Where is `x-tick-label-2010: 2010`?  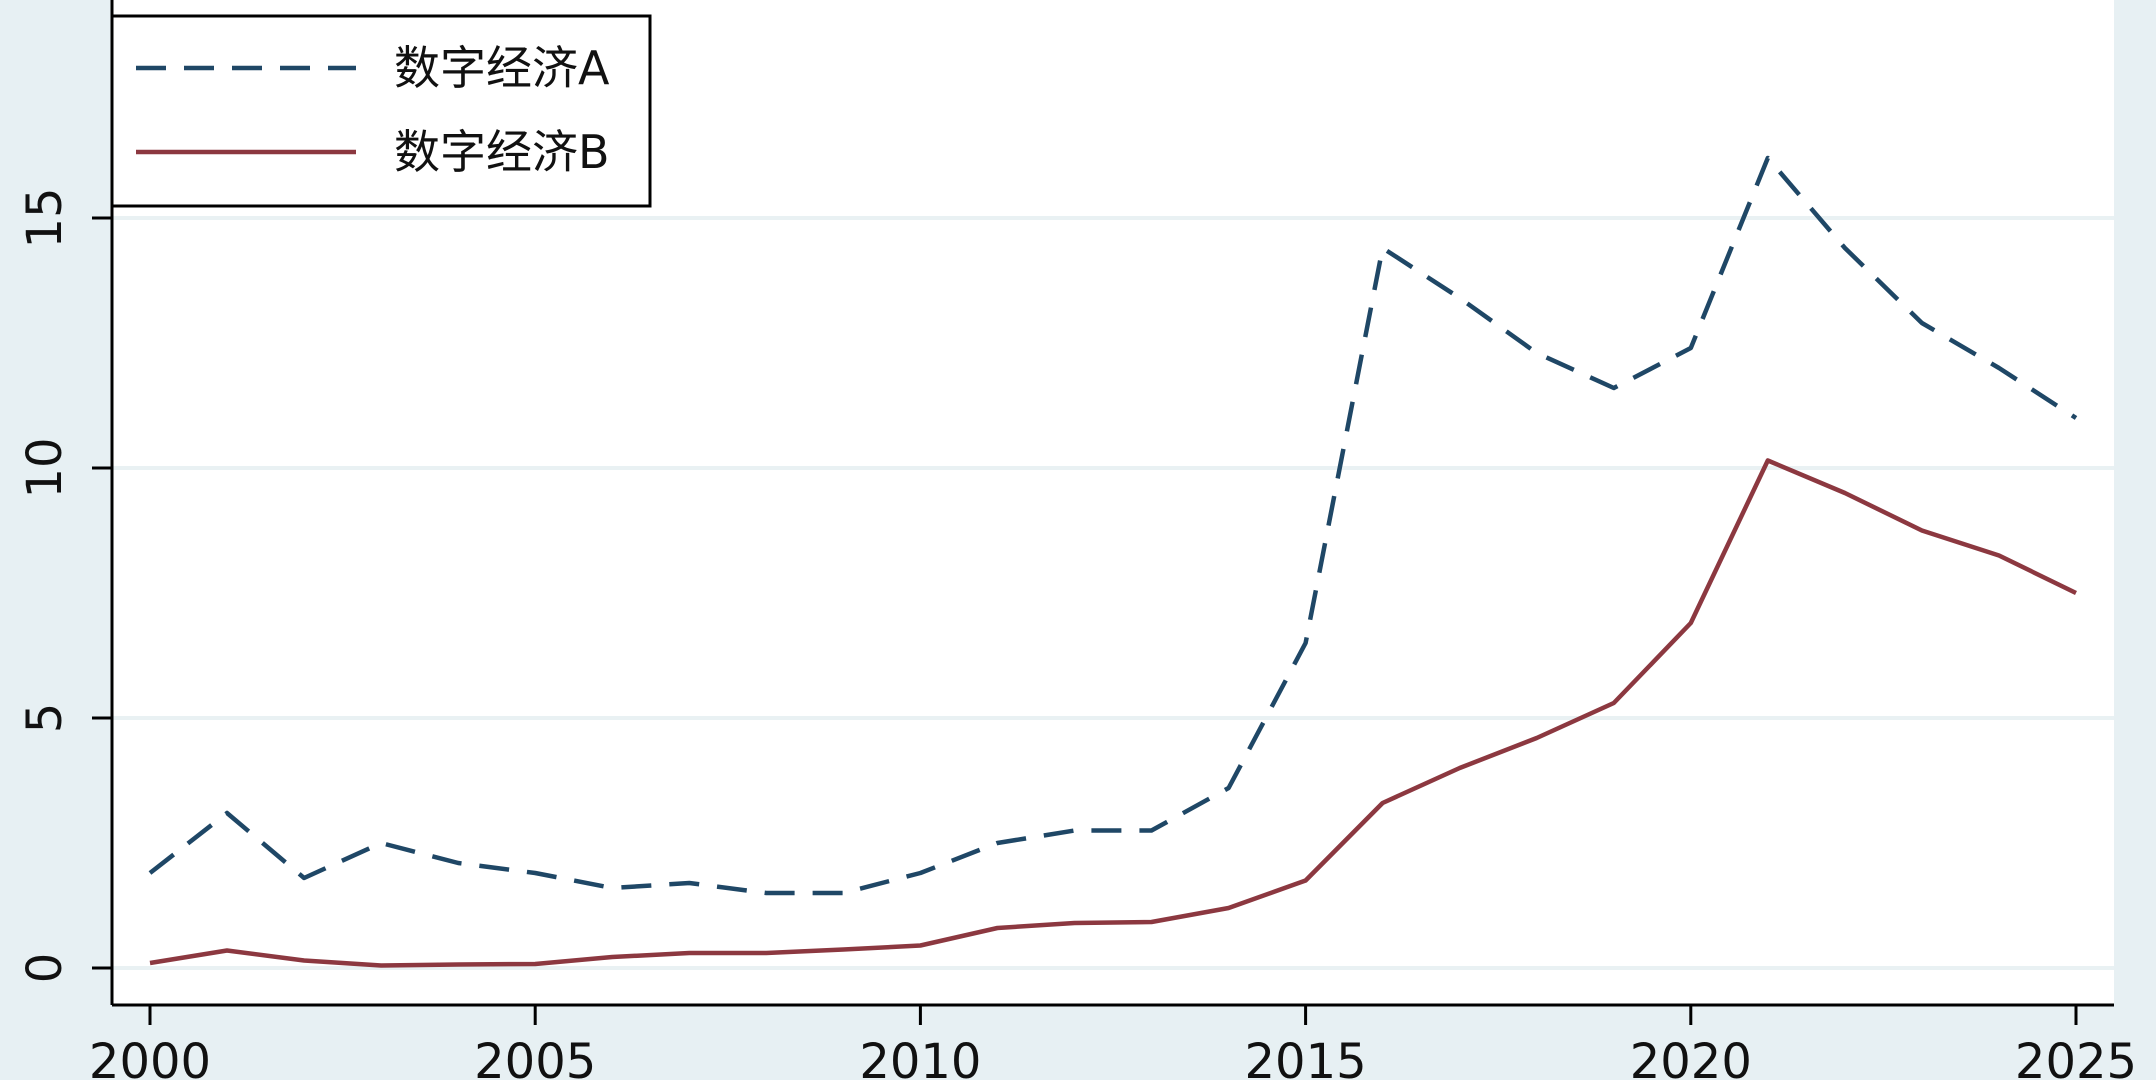
x-tick-label-2010: 2010 is located at coordinates (920, 1057).